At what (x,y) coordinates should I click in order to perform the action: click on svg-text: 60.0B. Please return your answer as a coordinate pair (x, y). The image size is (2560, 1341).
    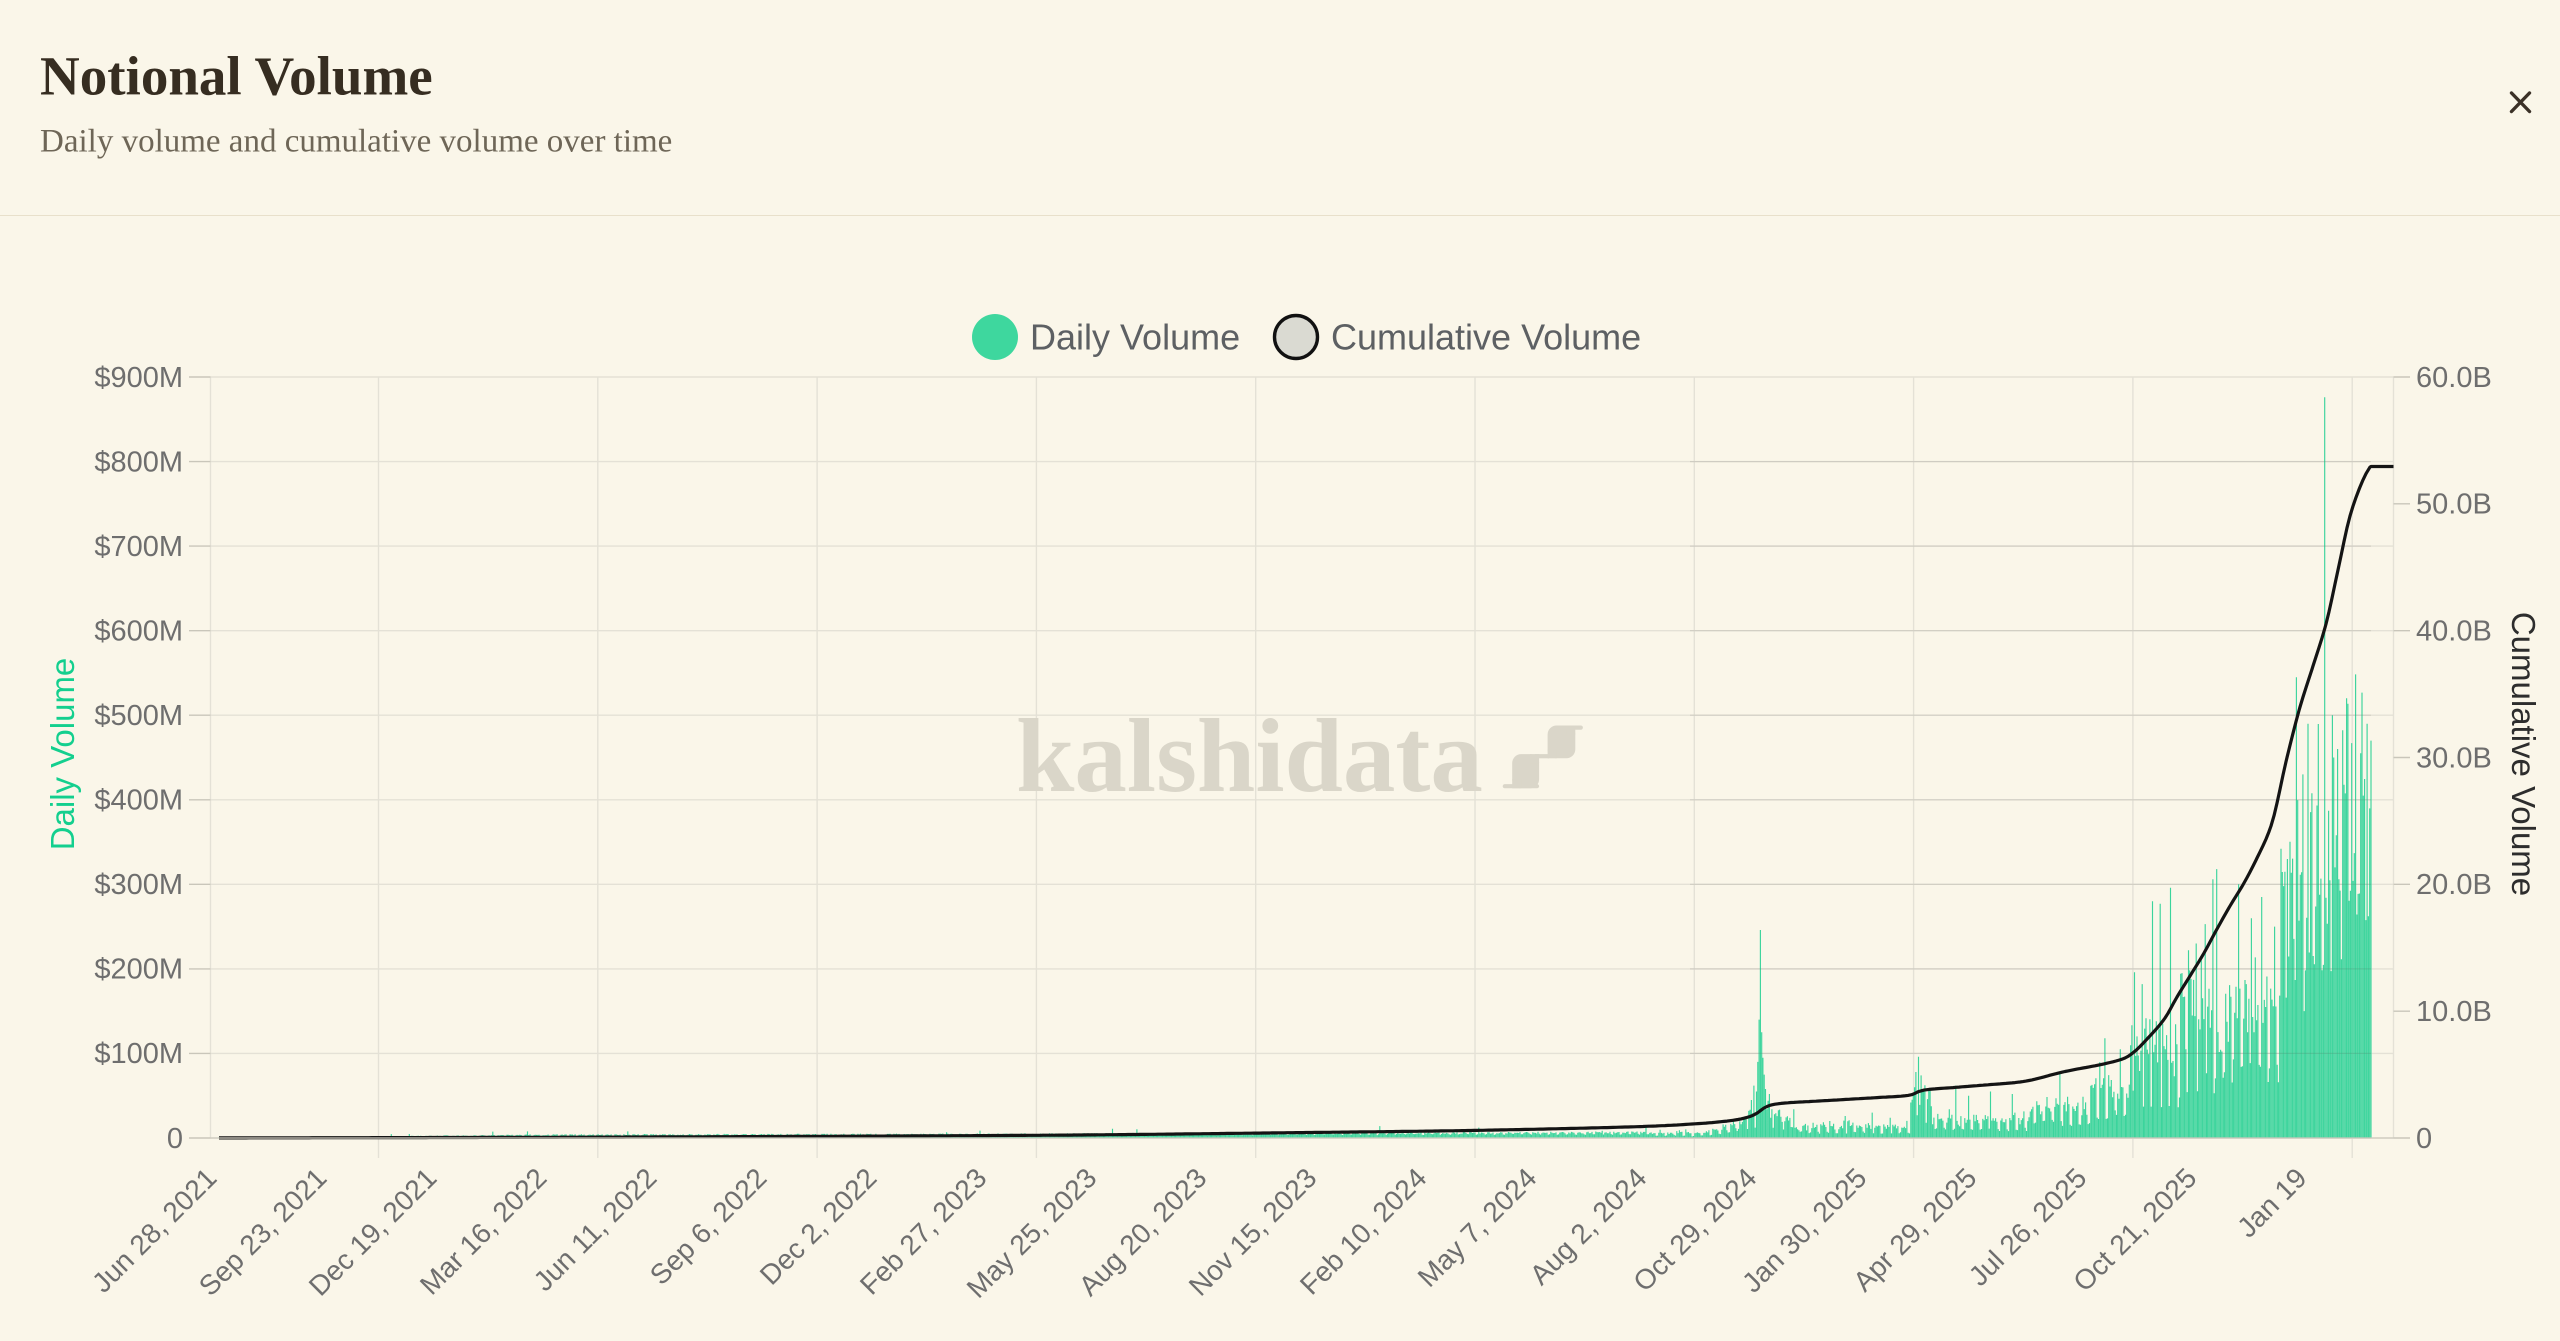
    Looking at the image, I should click on (2454, 378).